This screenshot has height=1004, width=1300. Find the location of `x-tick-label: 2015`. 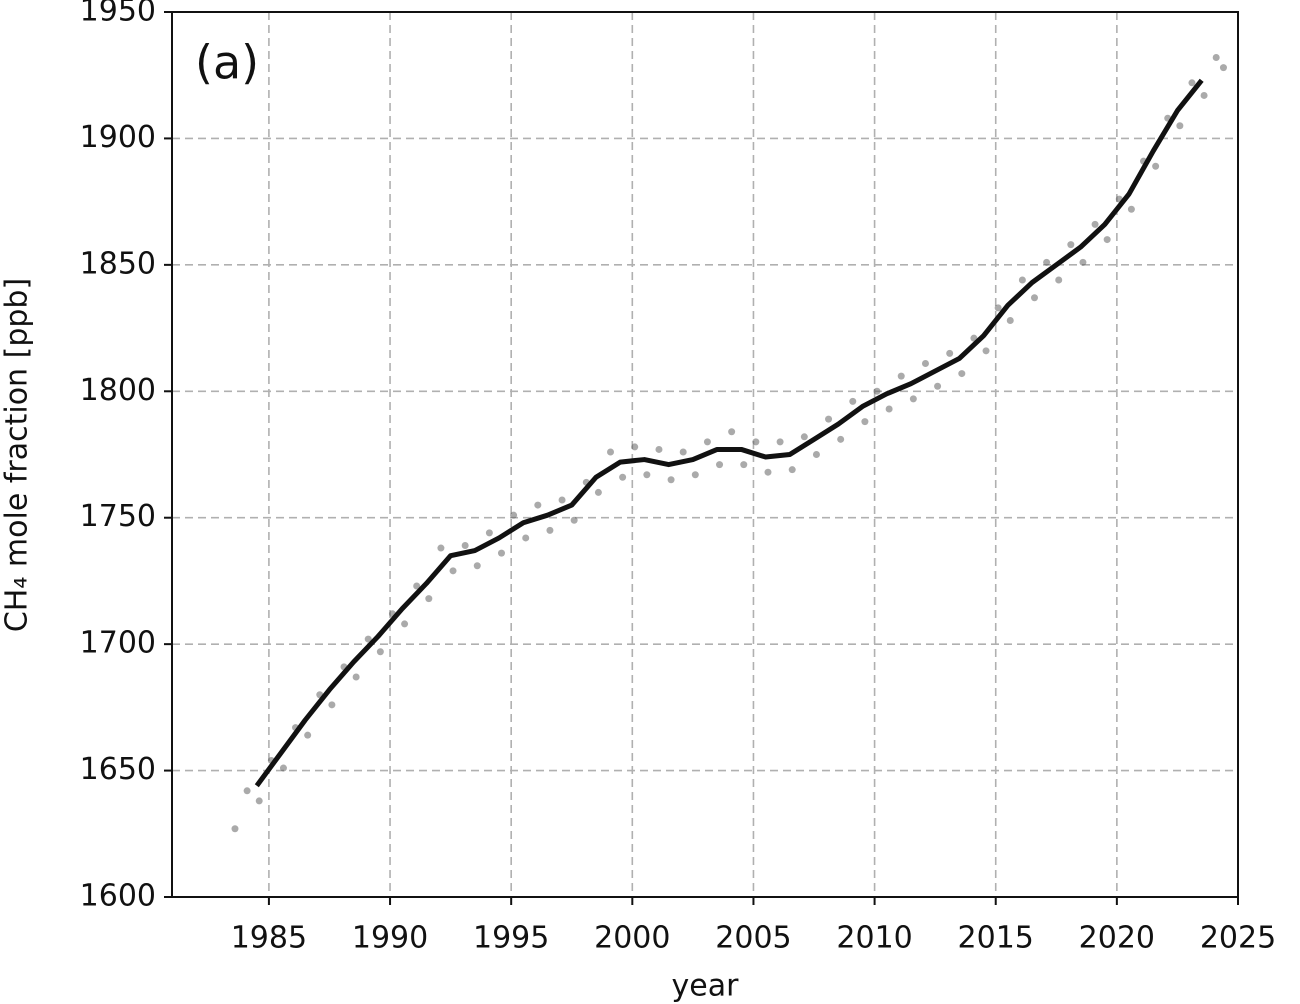

x-tick-label: 2015 is located at coordinates (996, 938).